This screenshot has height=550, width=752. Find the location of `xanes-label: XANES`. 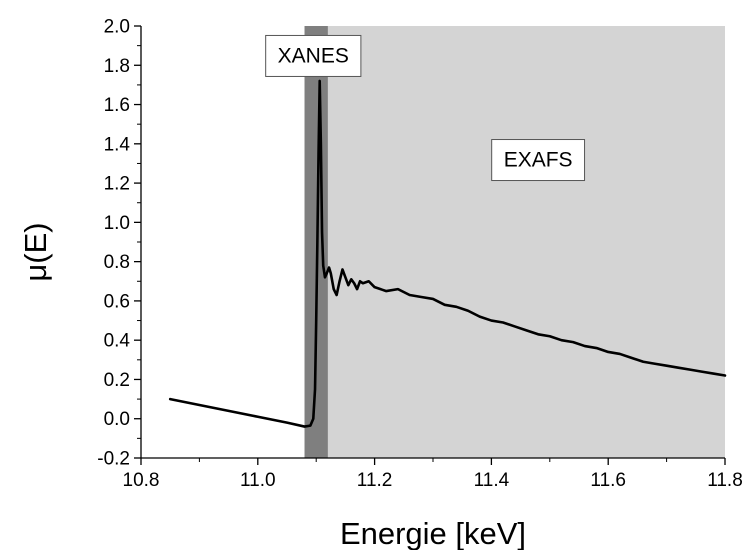

xanes-label: XANES is located at coordinates (313, 55).